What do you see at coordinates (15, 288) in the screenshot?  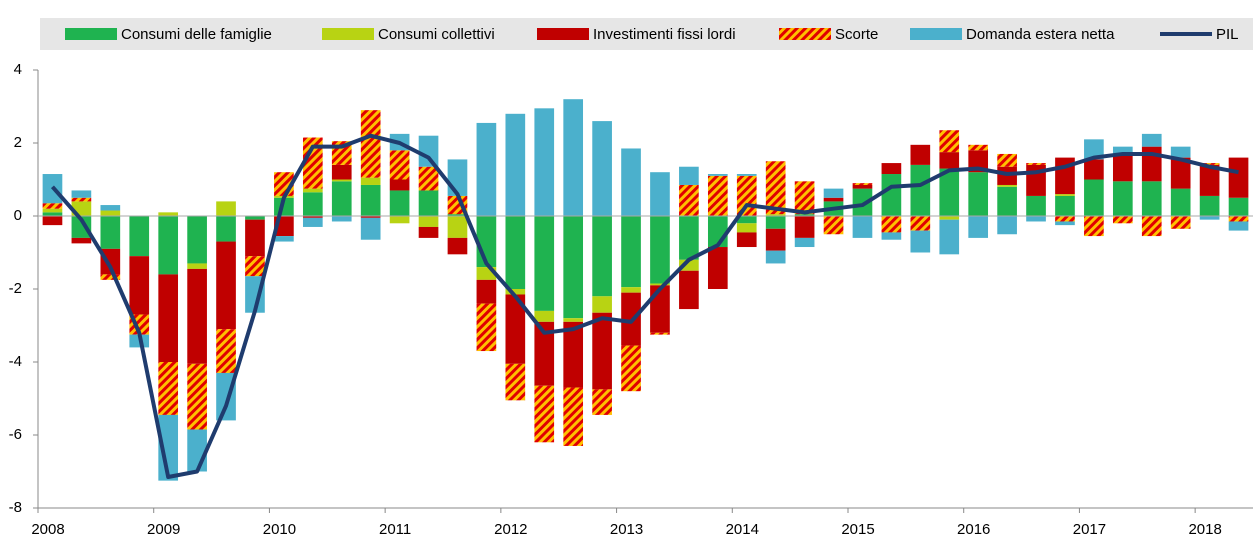 I see `y-tick-label: -2` at bounding box center [15, 288].